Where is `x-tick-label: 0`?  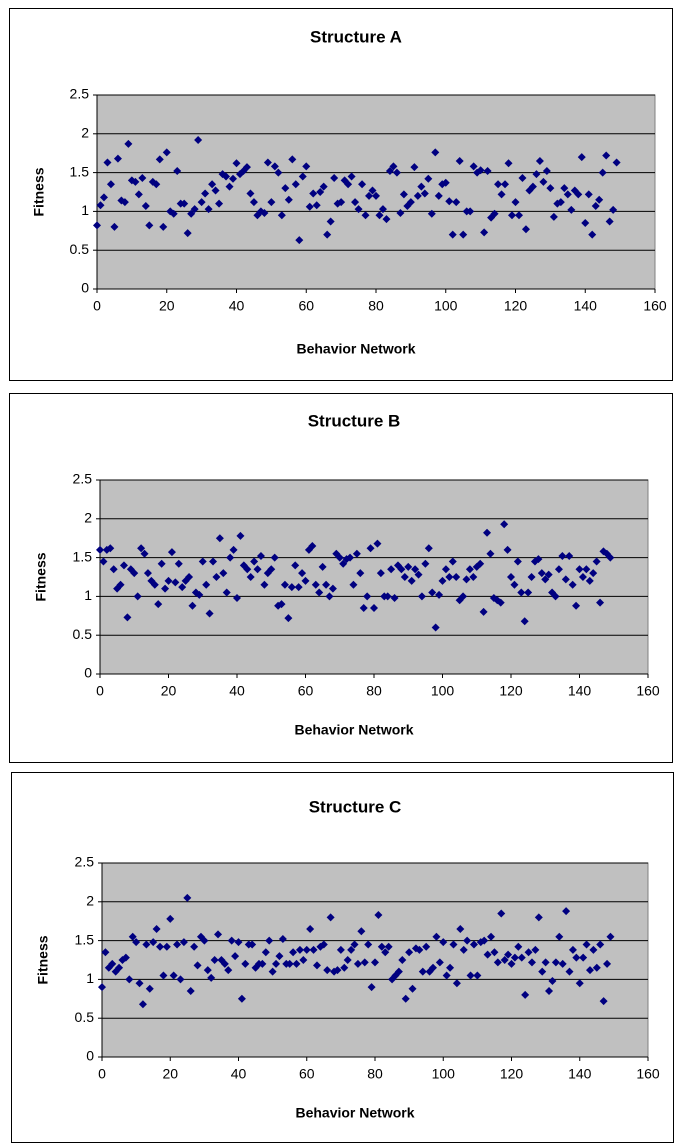
x-tick-label: 0 is located at coordinates (97, 306).